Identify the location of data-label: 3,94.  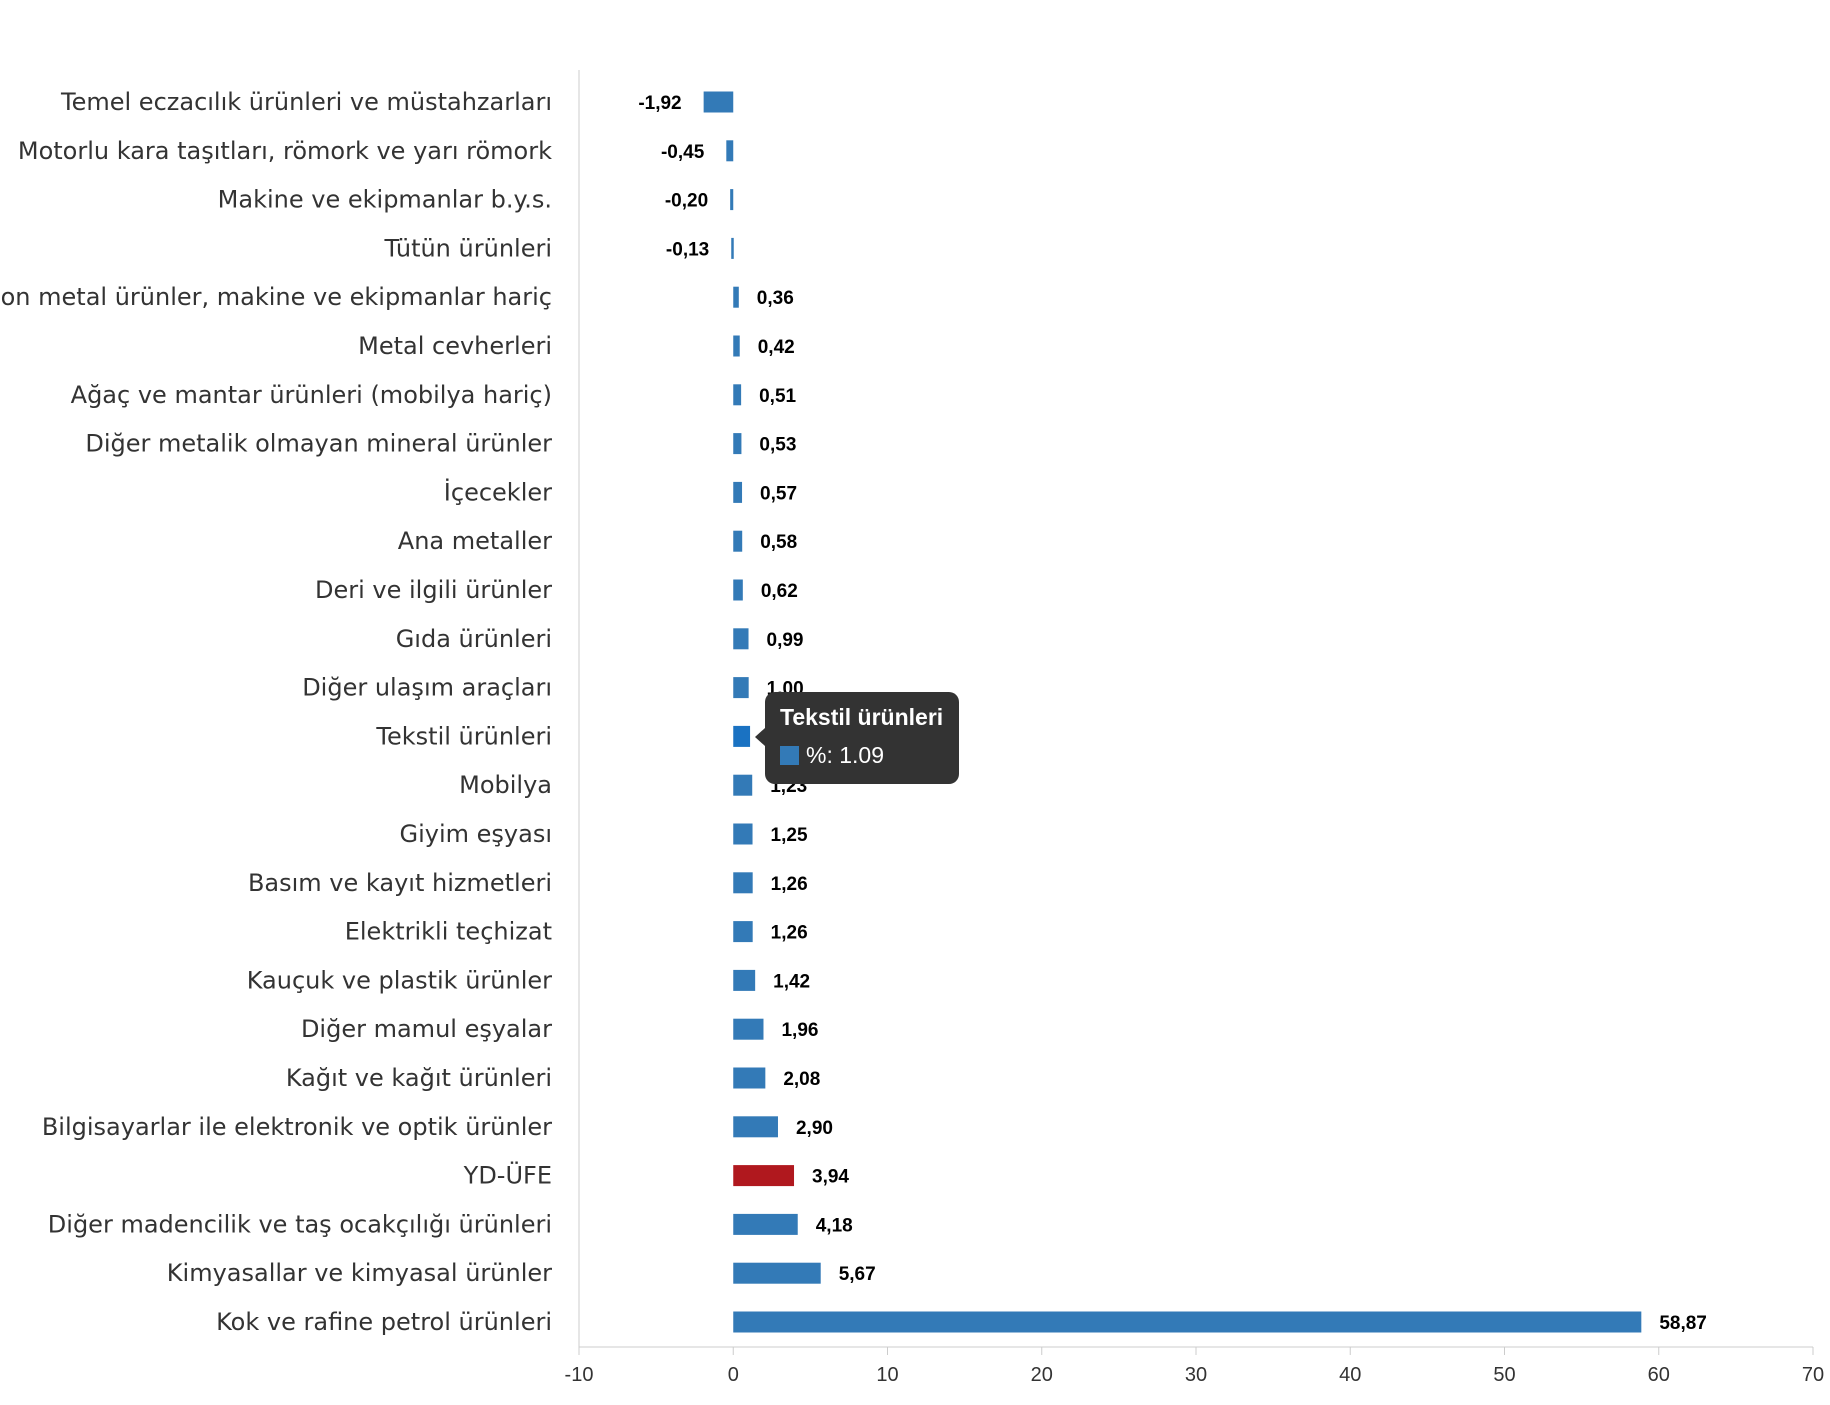
(830, 1177).